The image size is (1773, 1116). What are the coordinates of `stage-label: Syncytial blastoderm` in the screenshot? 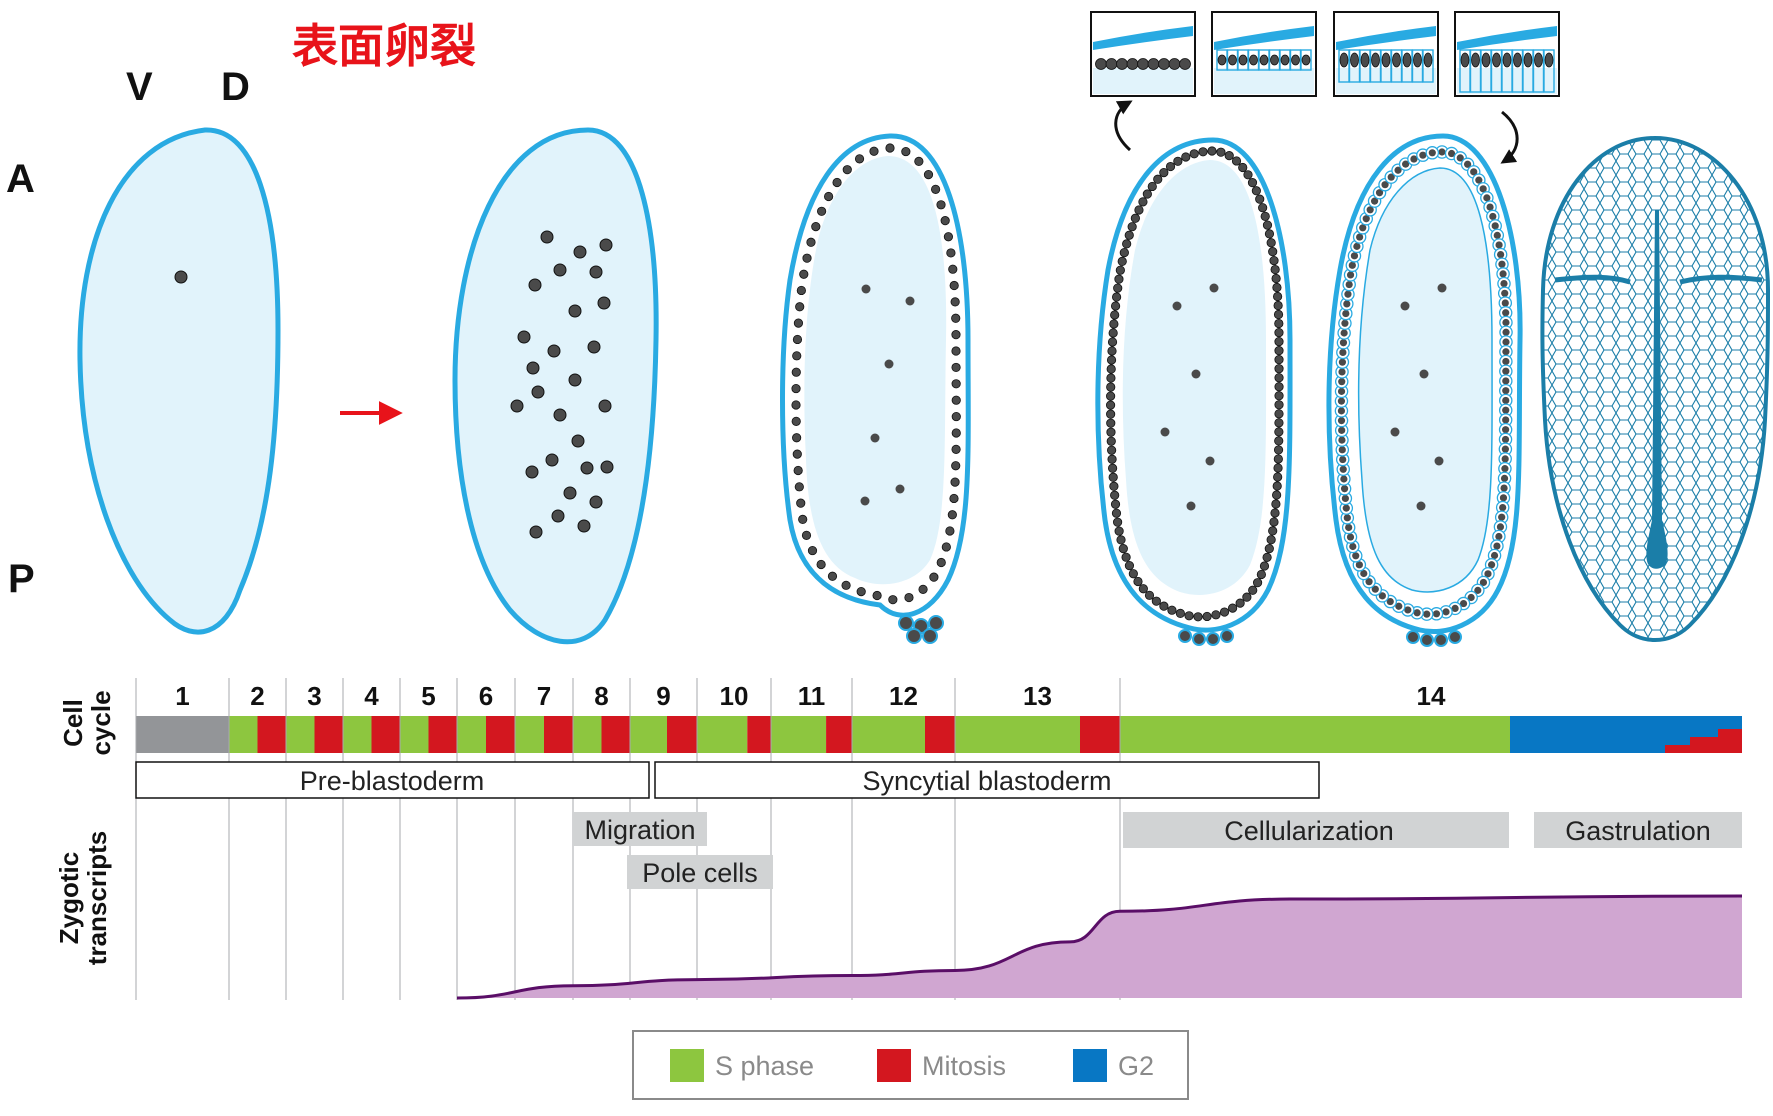 It's located at (986, 781).